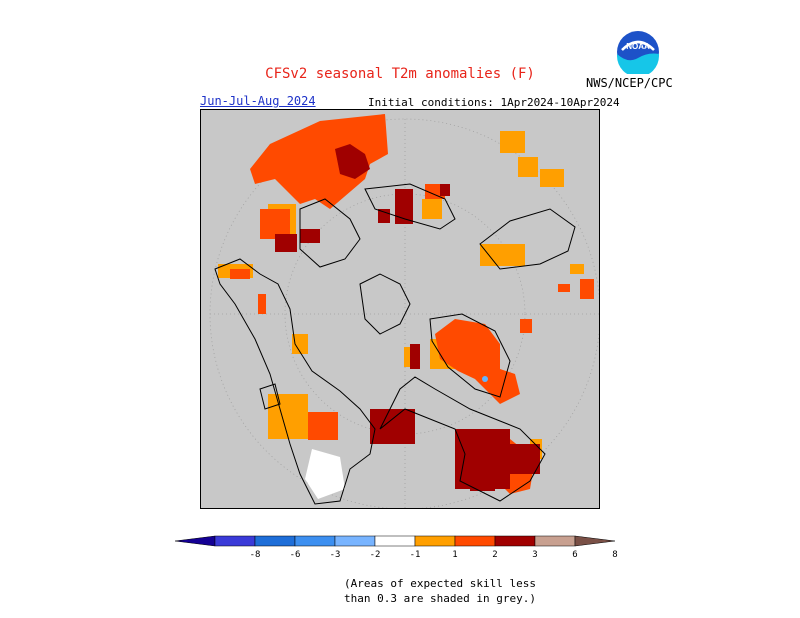  What do you see at coordinates (574, 555) in the screenshot?
I see `colorbar-label: 6` at bounding box center [574, 555].